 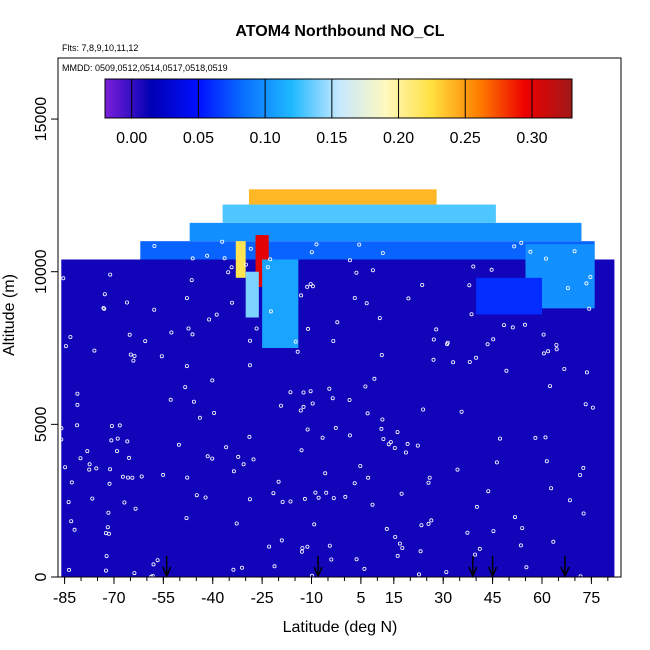 I want to click on x-tick-label: -70, so click(x=113, y=598).